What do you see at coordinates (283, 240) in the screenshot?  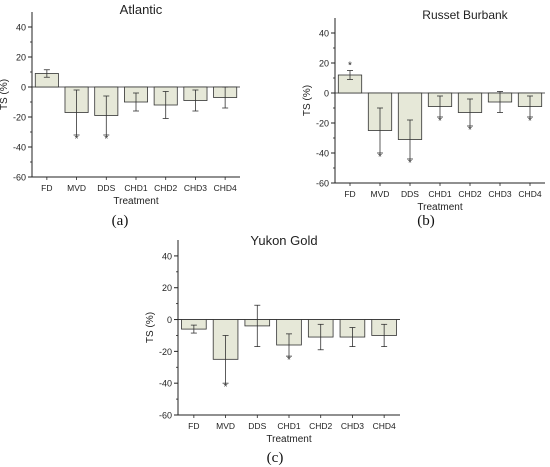 I see `chart-title: Yukon Gold` at bounding box center [283, 240].